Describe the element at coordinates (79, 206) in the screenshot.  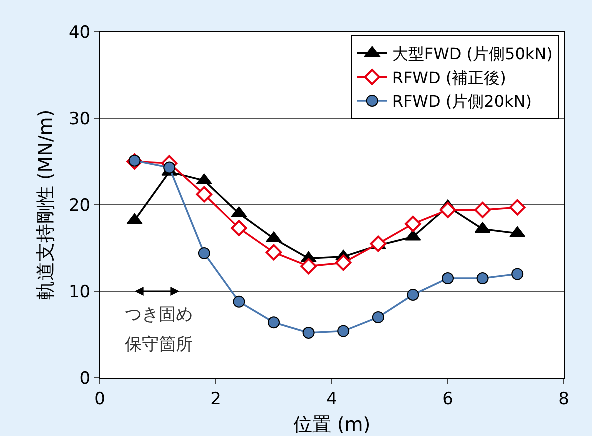
I see `y-tick-label: 20` at that location.